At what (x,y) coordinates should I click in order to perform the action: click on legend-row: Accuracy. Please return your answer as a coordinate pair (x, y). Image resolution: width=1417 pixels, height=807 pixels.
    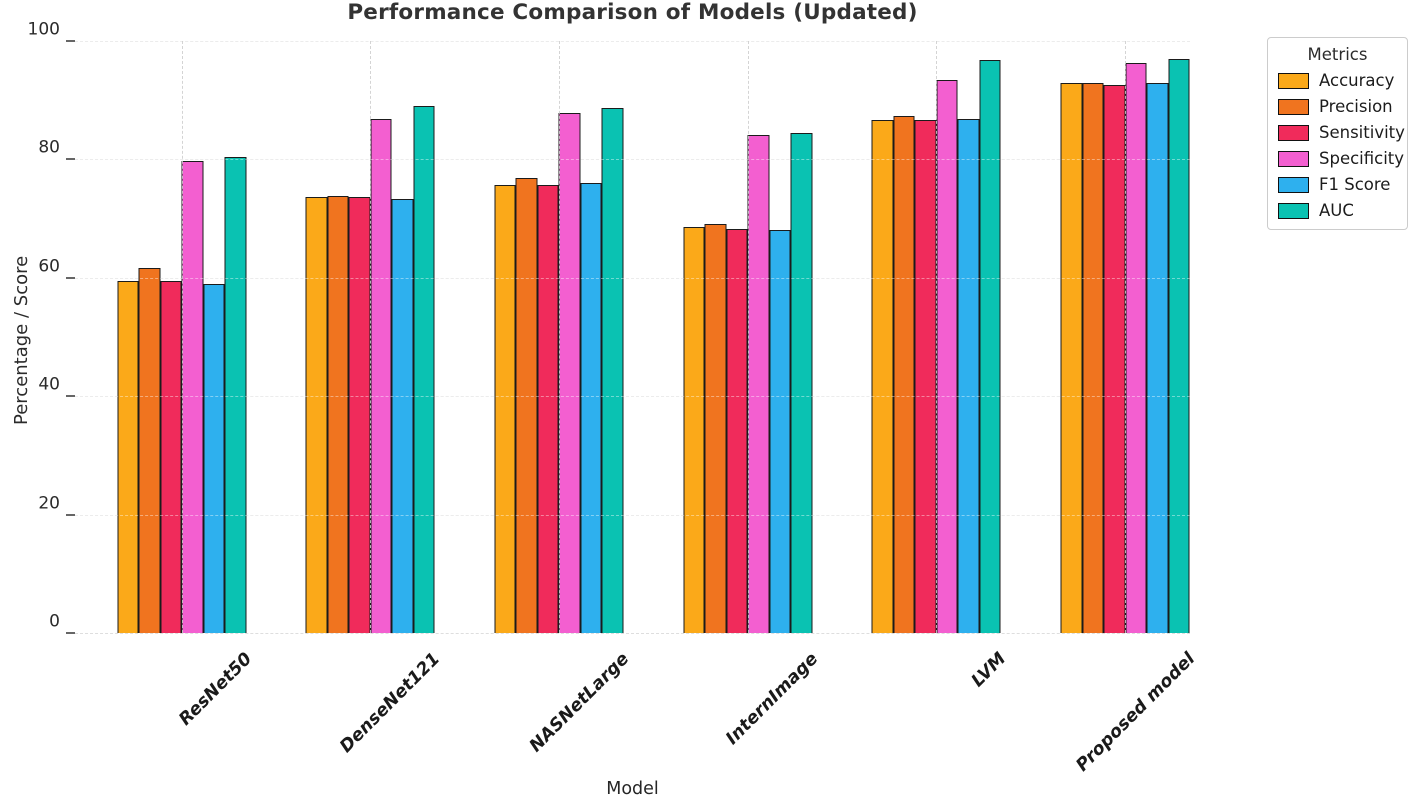
    Looking at the image, I should click on (1337, 80).